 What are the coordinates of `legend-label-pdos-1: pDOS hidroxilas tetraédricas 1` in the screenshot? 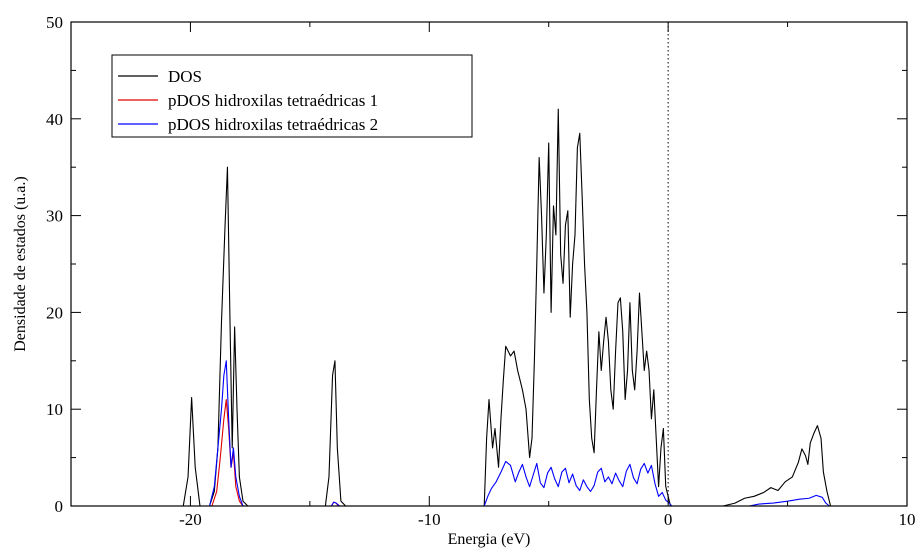 It's located at (273, 100).